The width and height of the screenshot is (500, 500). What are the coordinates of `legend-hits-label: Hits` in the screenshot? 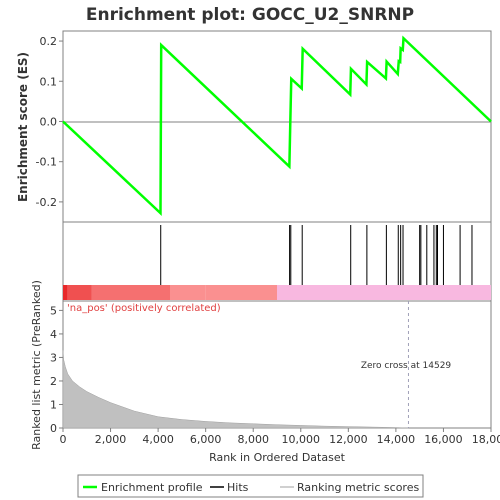 It's located at (238, 487).